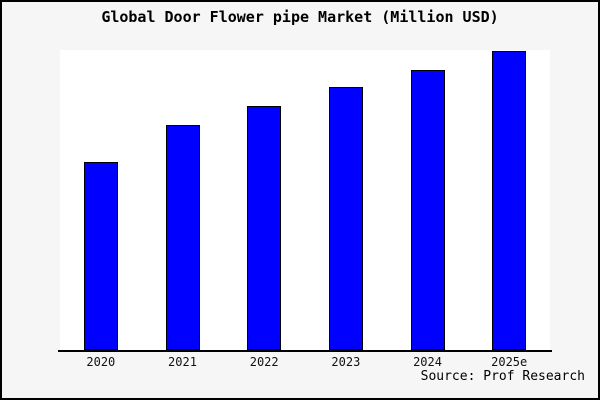 Image resolution: width=600 pixels, height=400 pixels. I want to click on x-tick-label-2020: 2020, so click(101, 362).